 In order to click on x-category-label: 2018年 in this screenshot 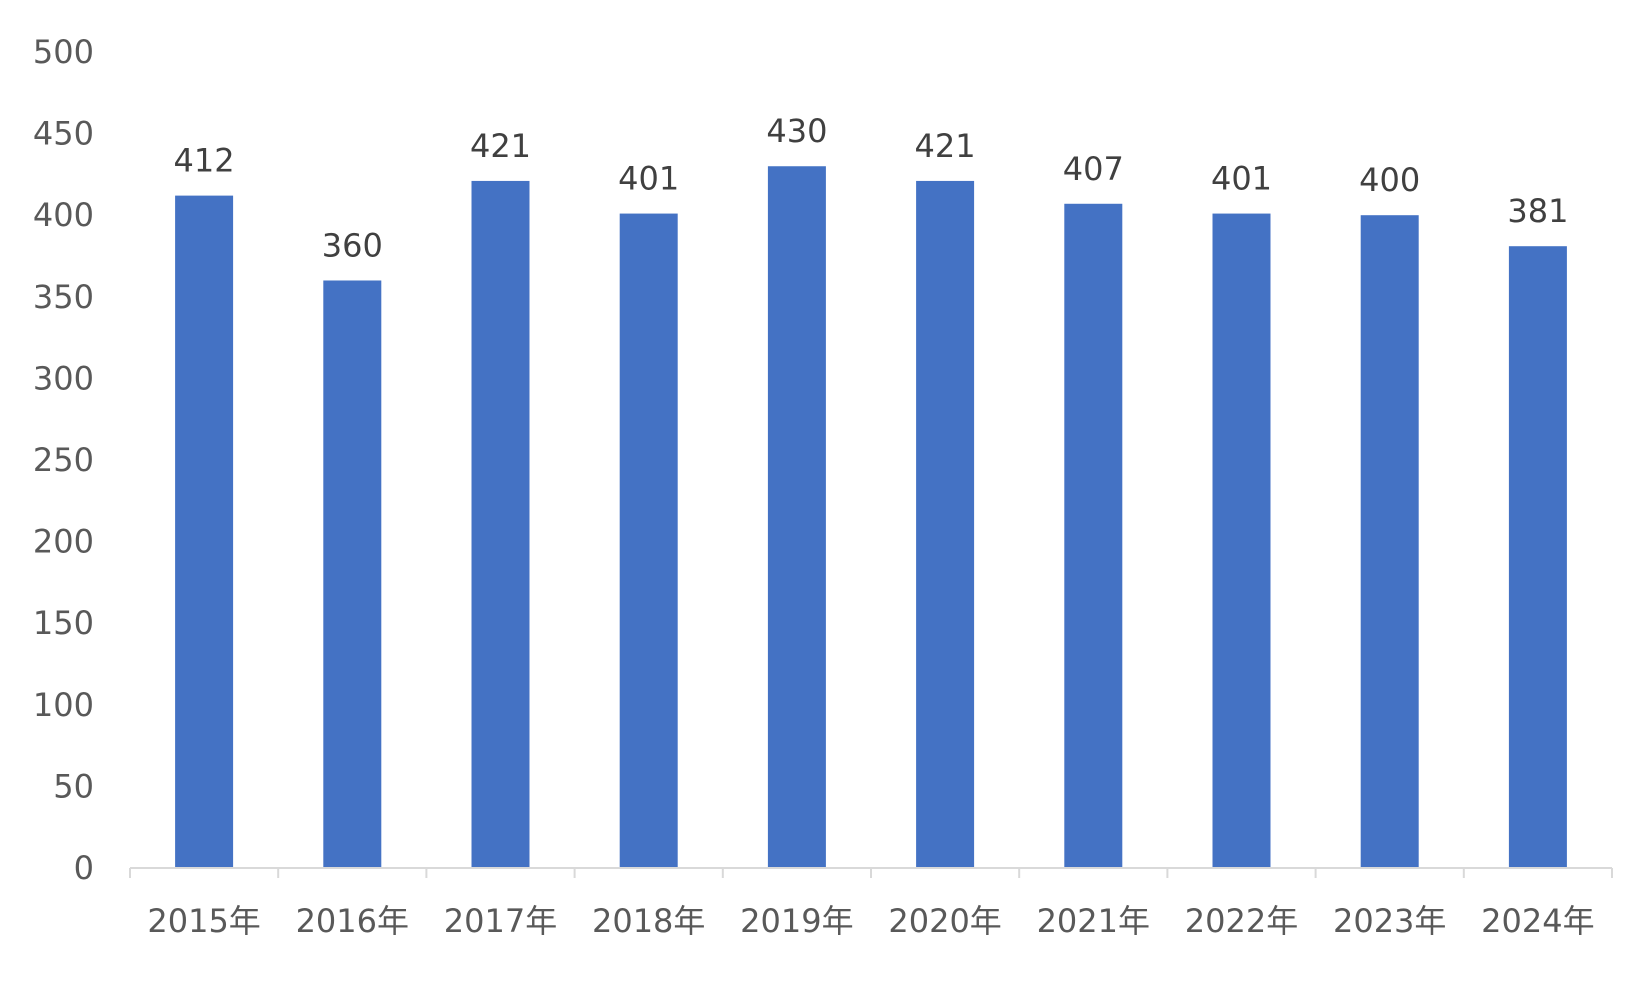, I will do `click(648, 921)`.